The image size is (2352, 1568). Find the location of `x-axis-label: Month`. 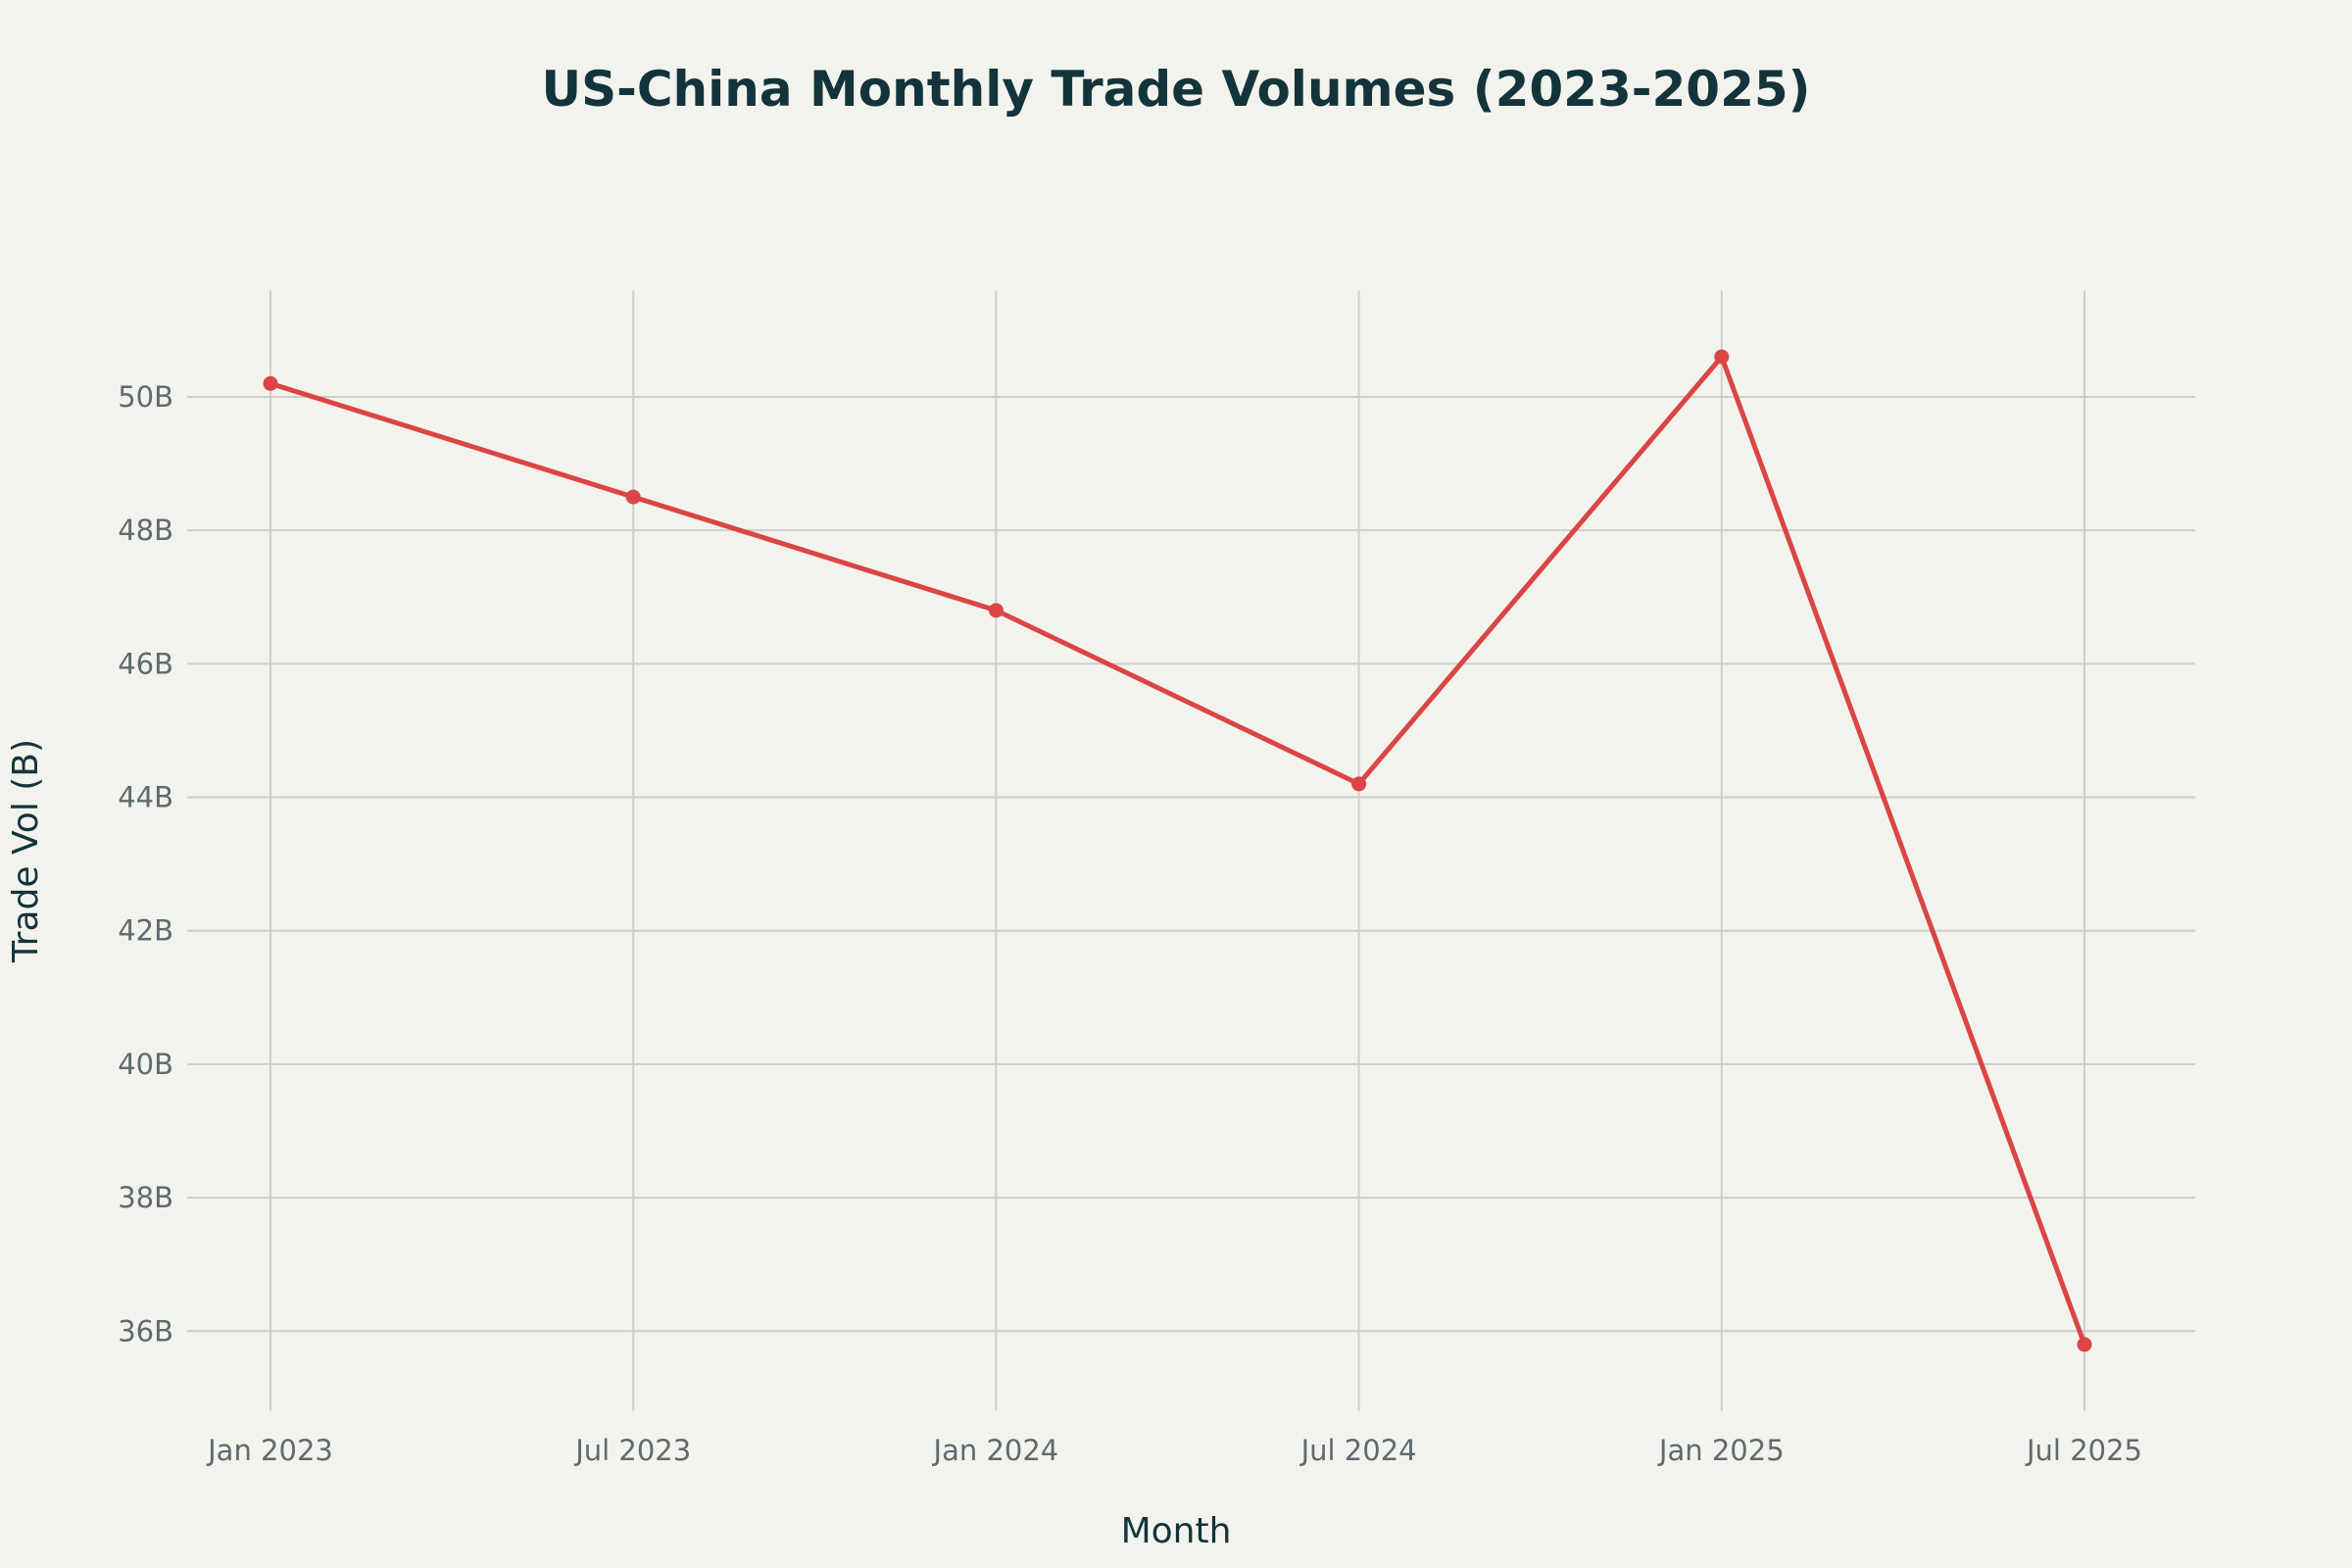

x-axis-label: Month is located at coordinates (1176, 1531).